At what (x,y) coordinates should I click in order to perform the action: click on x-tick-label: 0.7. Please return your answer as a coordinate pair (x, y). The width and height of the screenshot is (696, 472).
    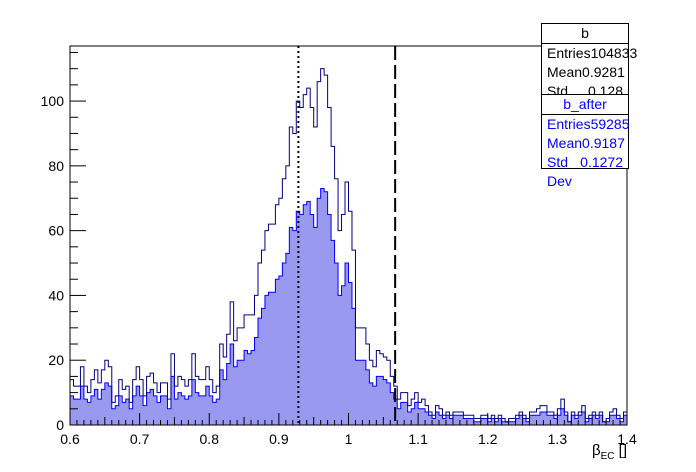
    Looking at the image, I should click on (140, 439).